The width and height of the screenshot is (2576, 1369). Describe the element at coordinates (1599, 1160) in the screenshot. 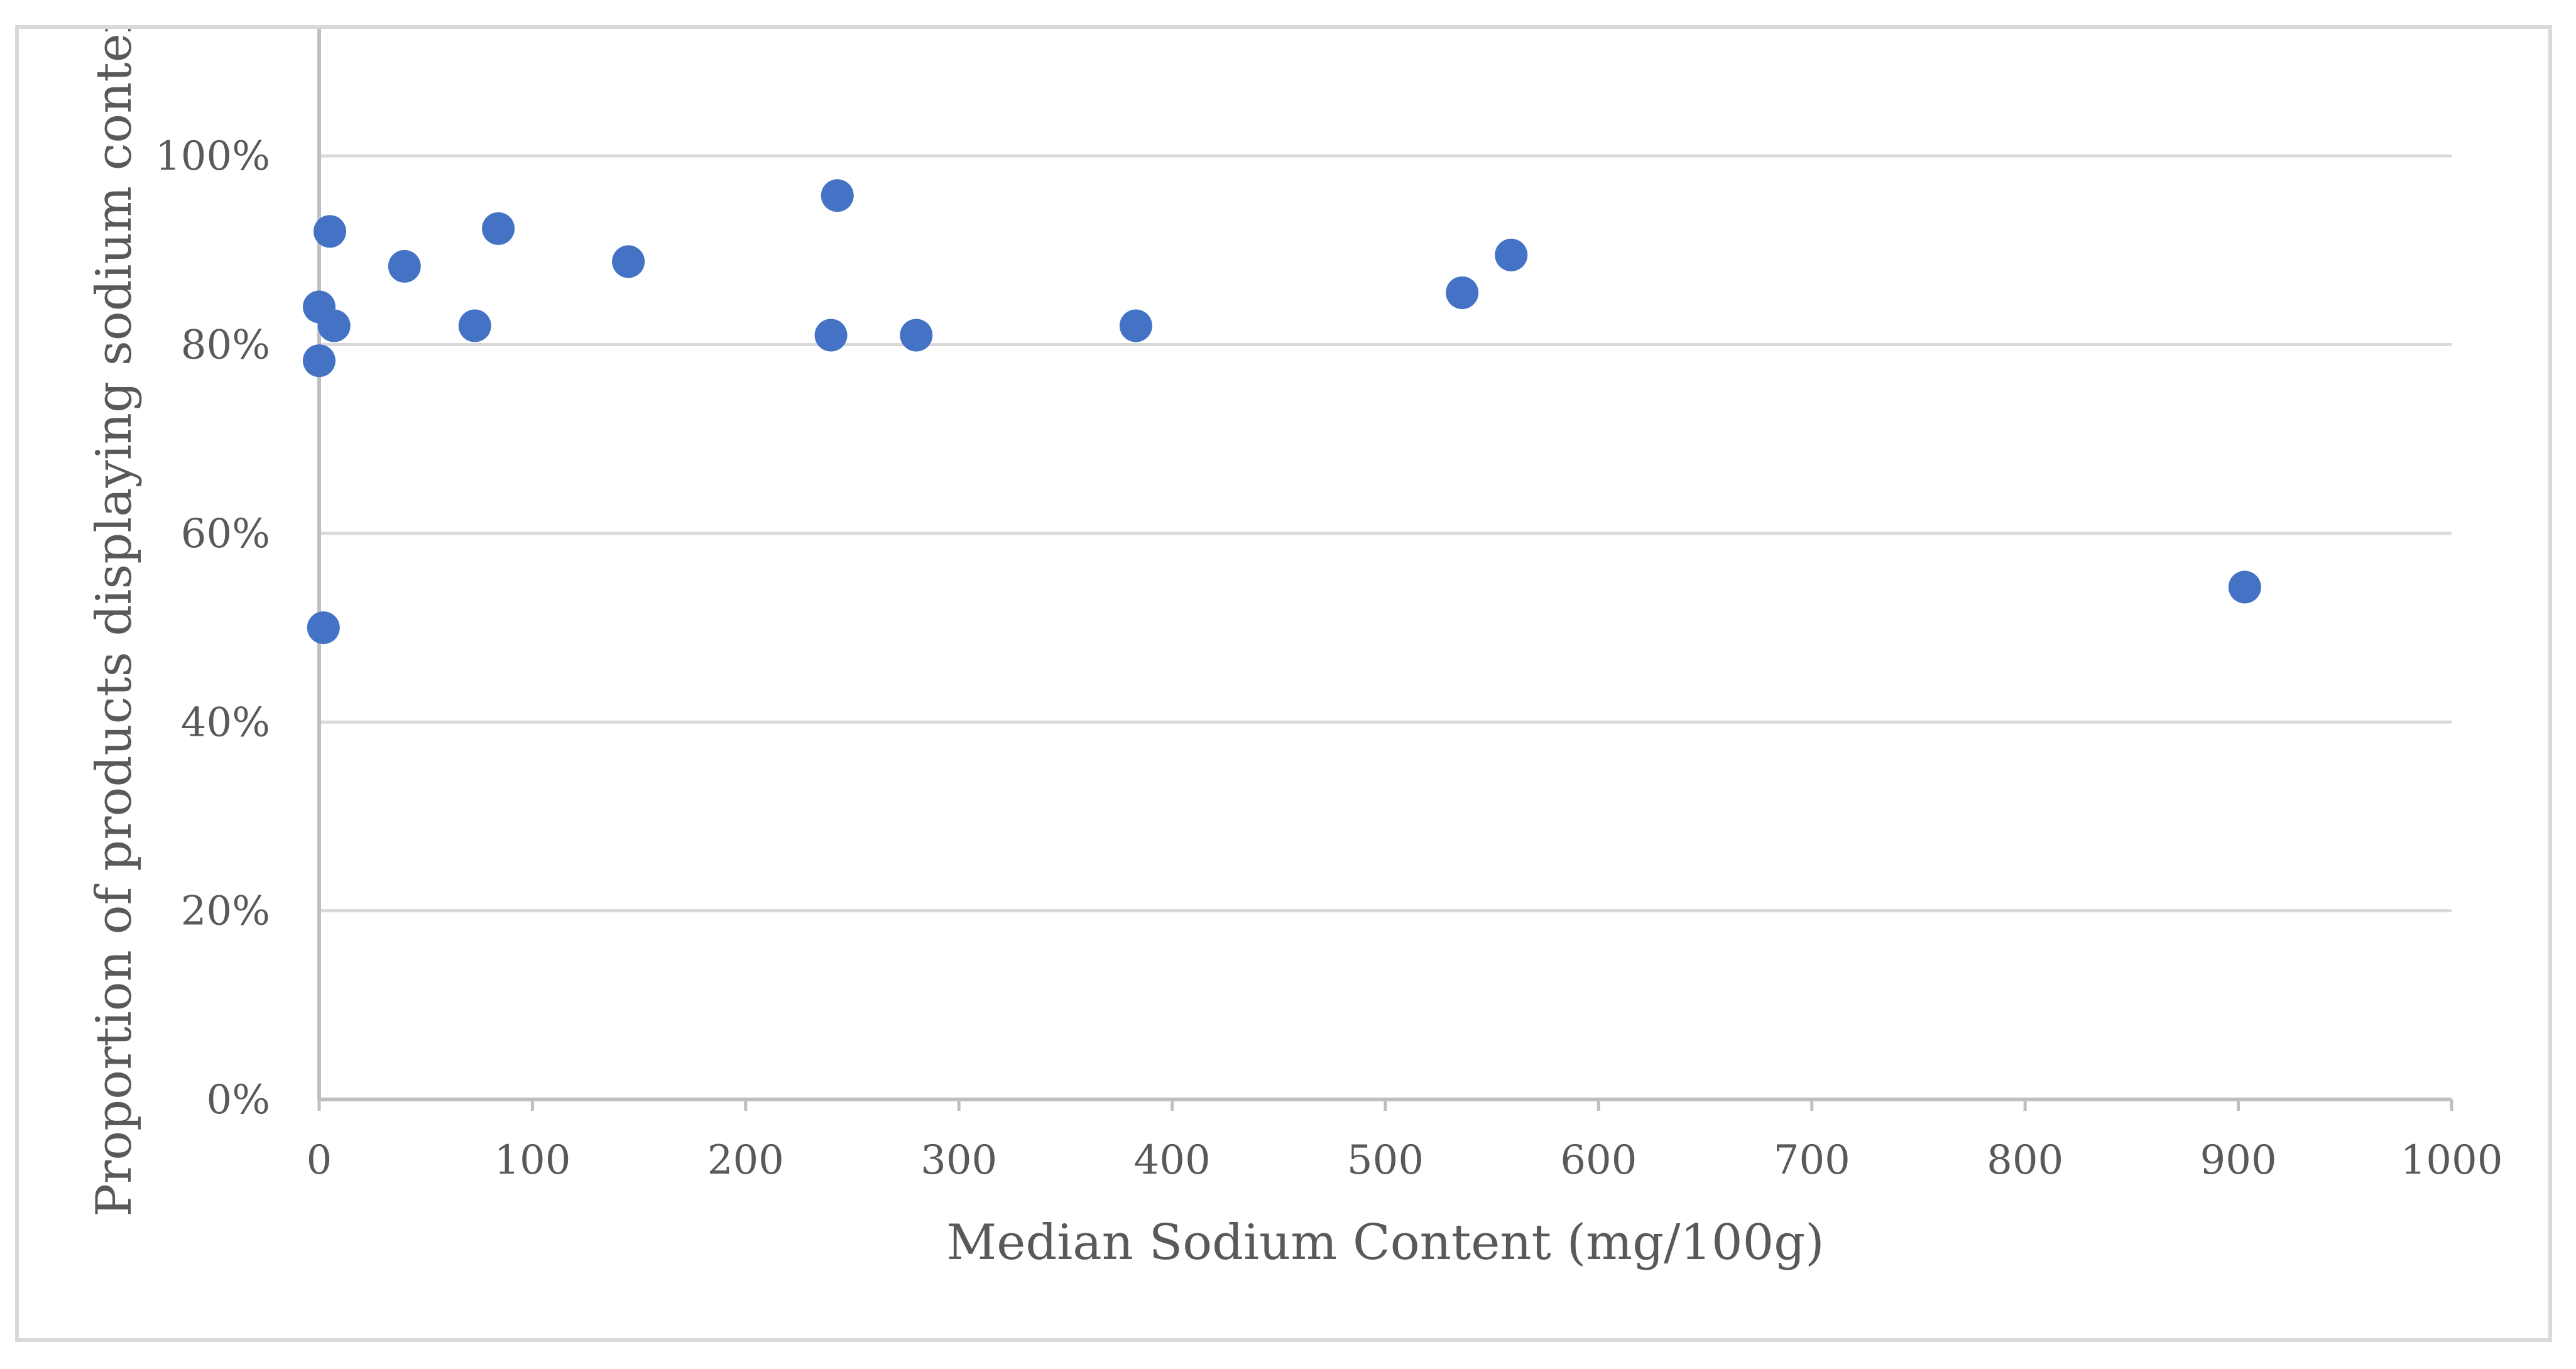

I see `x-tick-label: 600` at that location.